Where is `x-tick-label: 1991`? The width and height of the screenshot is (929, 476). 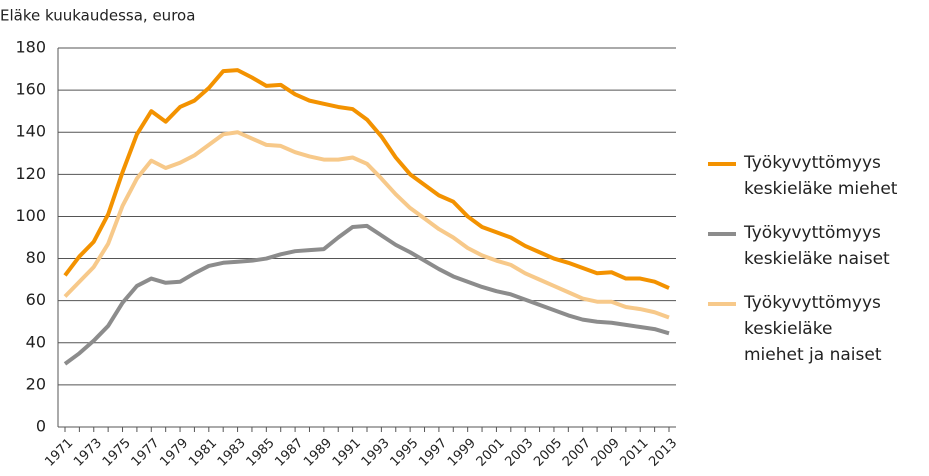
x-tick-label: 1991 is located at coordinates (347, 453).